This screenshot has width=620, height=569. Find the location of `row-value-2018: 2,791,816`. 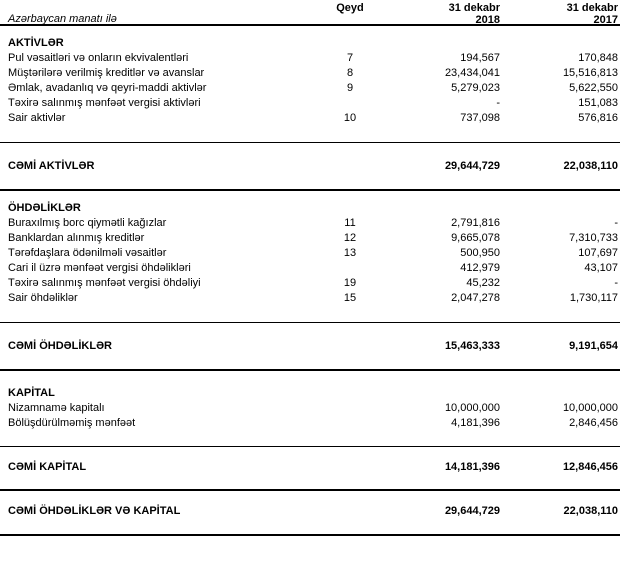

row-value-2018: 2,791,816 is located at coordinates (475, 223).